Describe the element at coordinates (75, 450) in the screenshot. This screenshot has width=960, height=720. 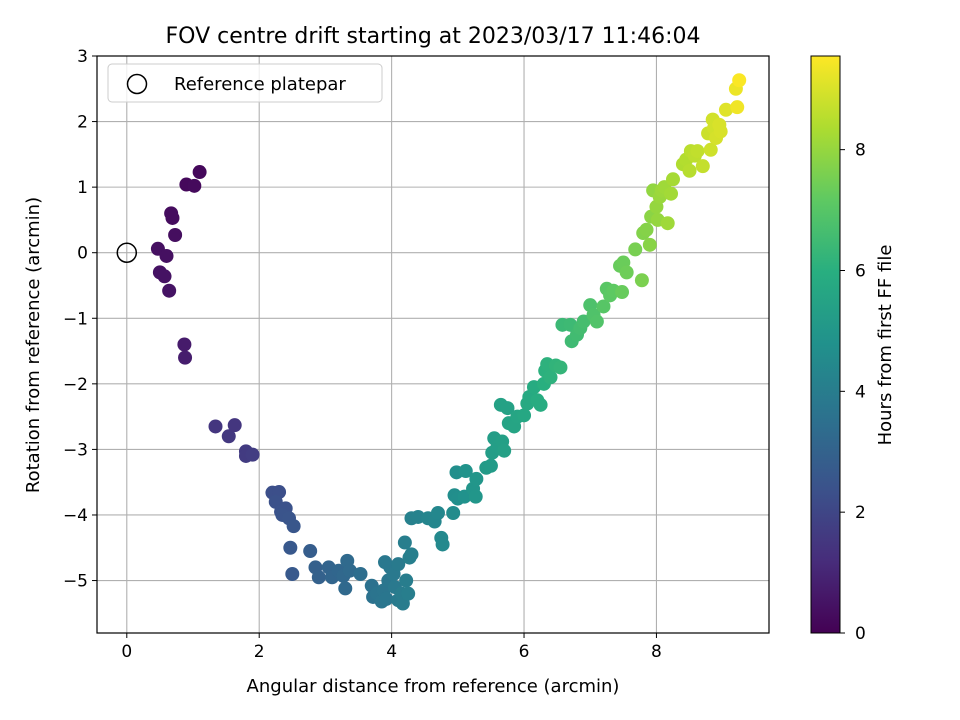
I see `y-tick-label: −3` at that location.